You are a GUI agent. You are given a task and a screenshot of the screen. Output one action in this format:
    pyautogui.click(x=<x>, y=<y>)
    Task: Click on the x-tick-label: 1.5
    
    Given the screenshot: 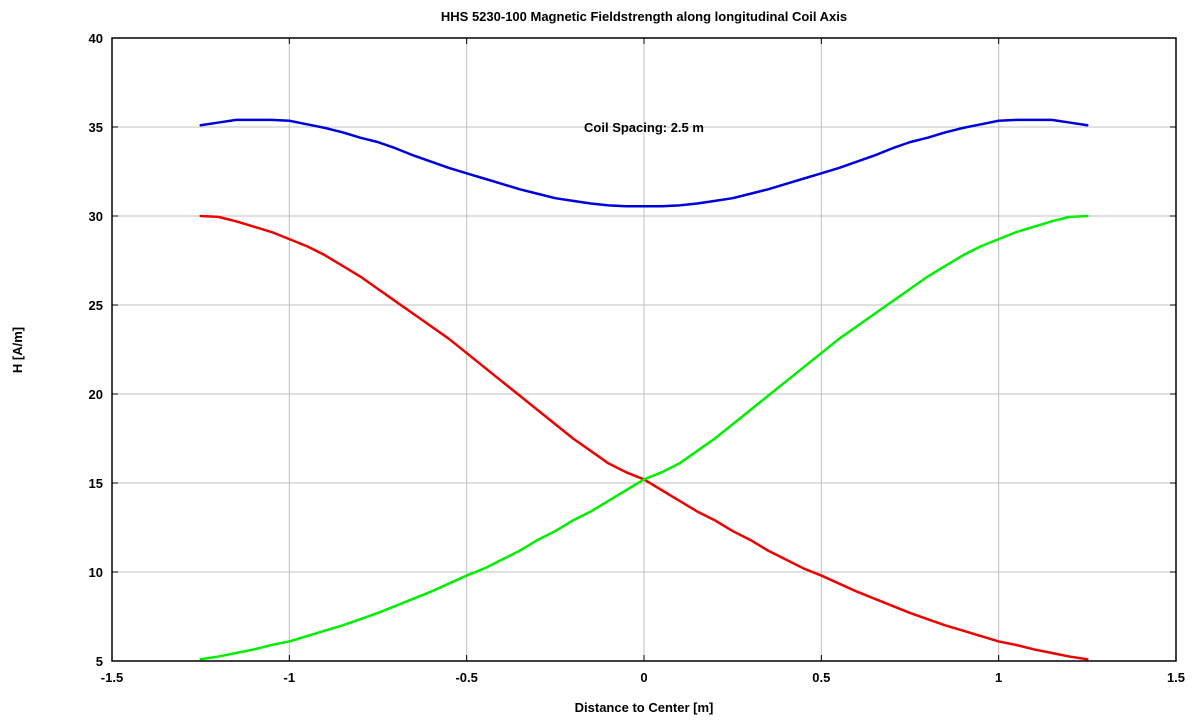 What is the action you would take?
    pyautogui.click(x=1176, y=677)
    